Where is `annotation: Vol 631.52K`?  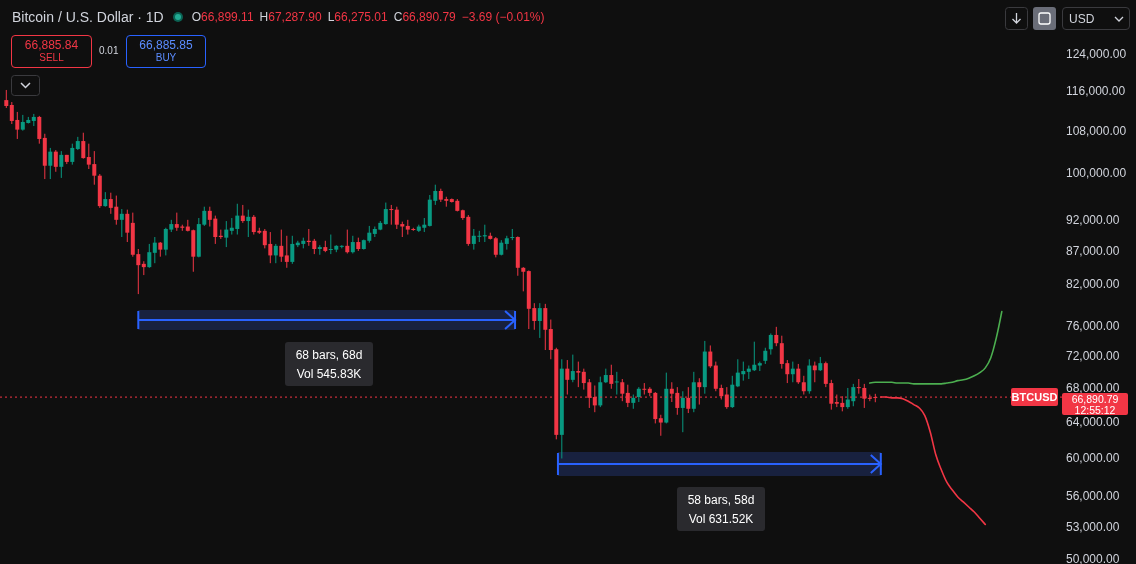 annotation: Vol 631.52K is located at coordinates (721, 519).